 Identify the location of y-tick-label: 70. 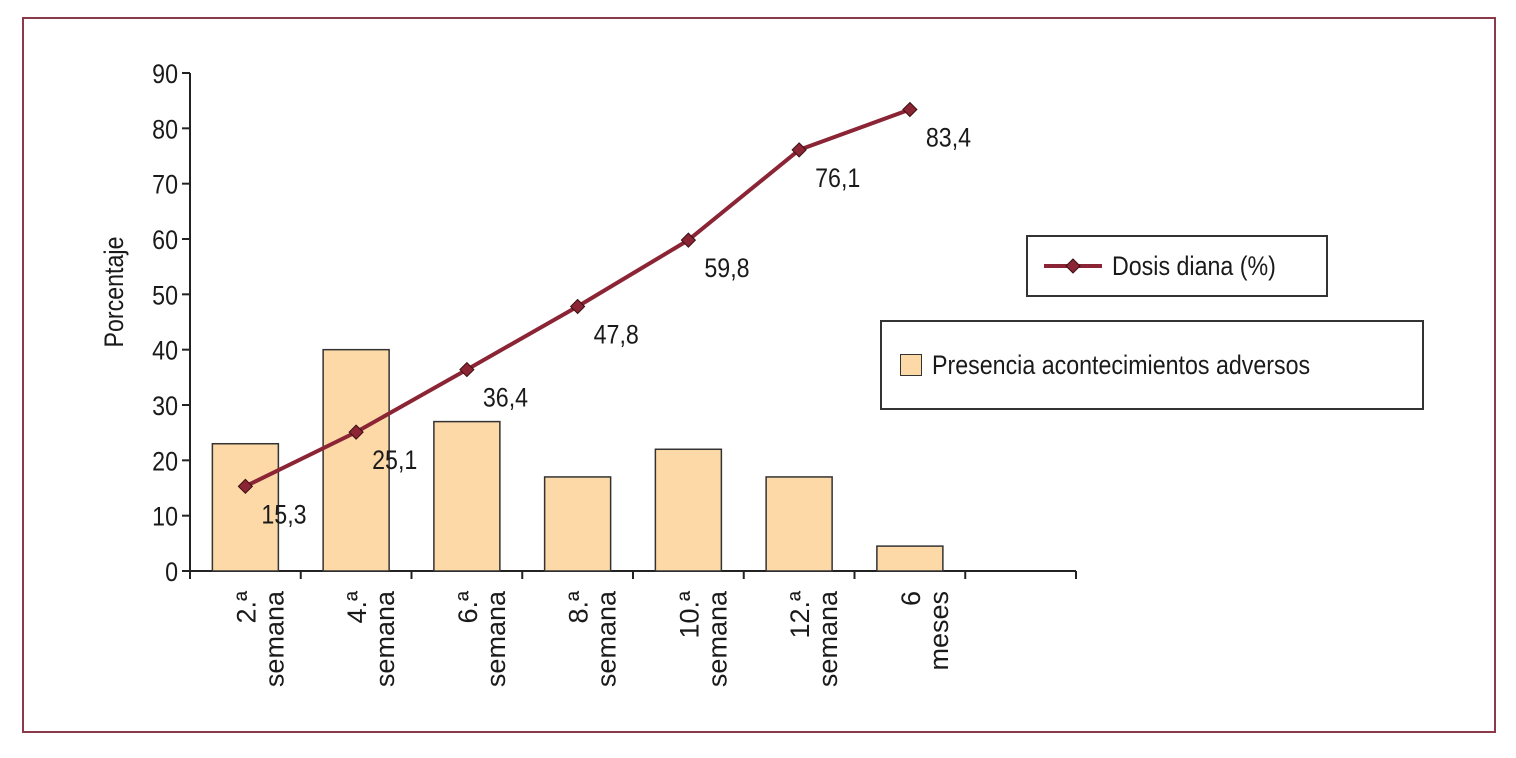
(165, 185).